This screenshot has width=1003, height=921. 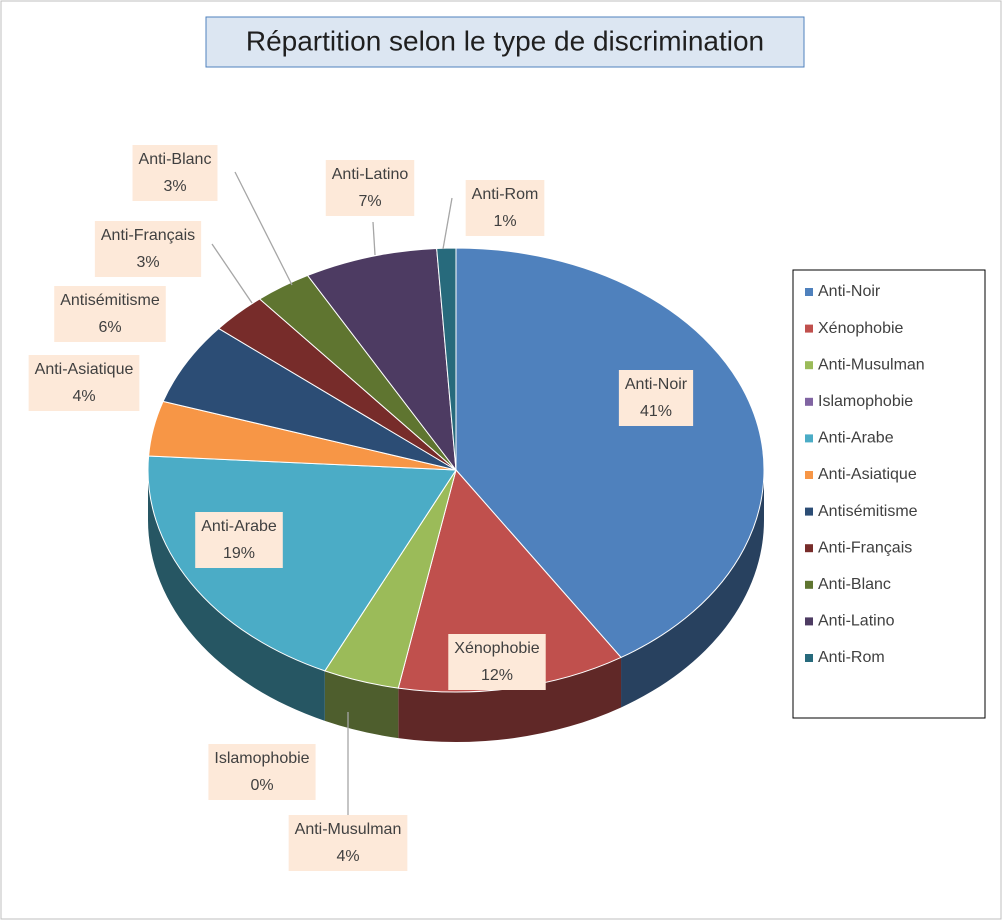 What do you see at coordinates (856, 438) in the screenshot?
I see `legend-label: Anti-Arabe` at bounding box center [856, 438].